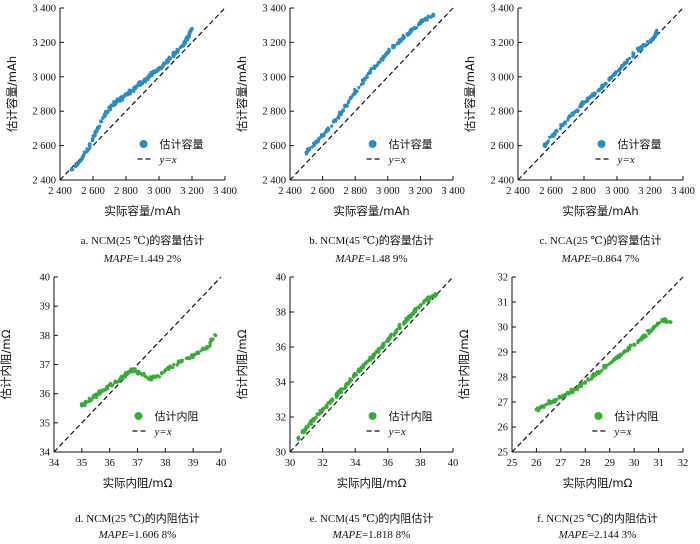  I want to click on mape-text: MAPE=1.48 9%, so click(370, 259).